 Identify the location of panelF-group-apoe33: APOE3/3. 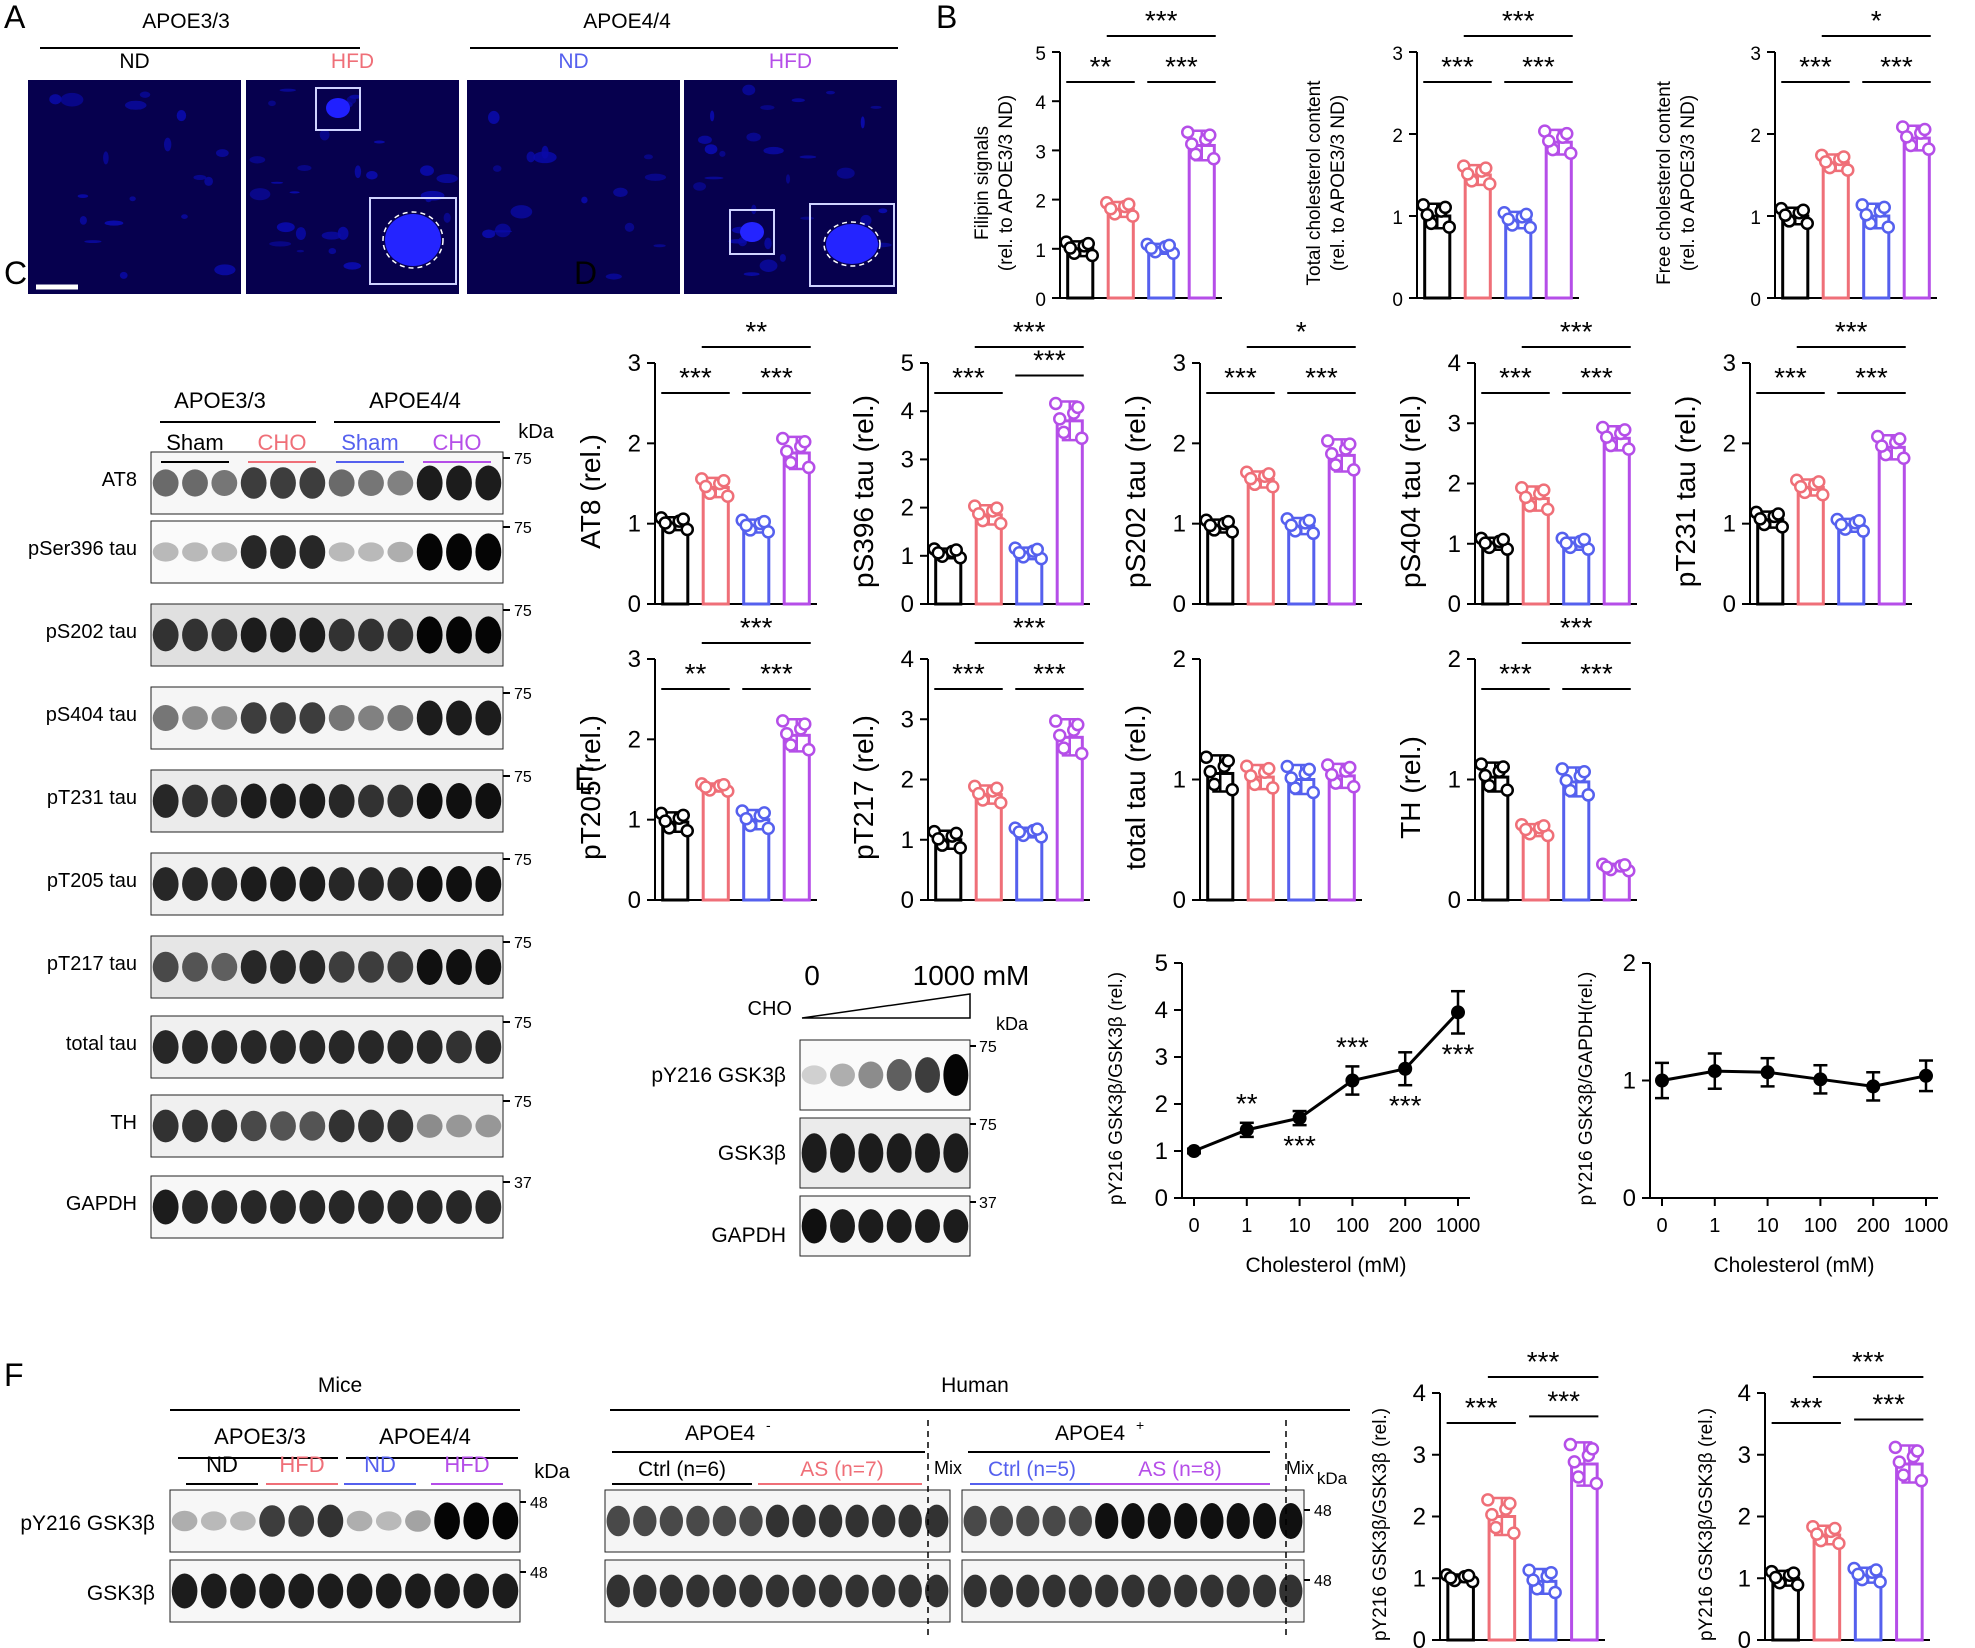
(260, 1436).